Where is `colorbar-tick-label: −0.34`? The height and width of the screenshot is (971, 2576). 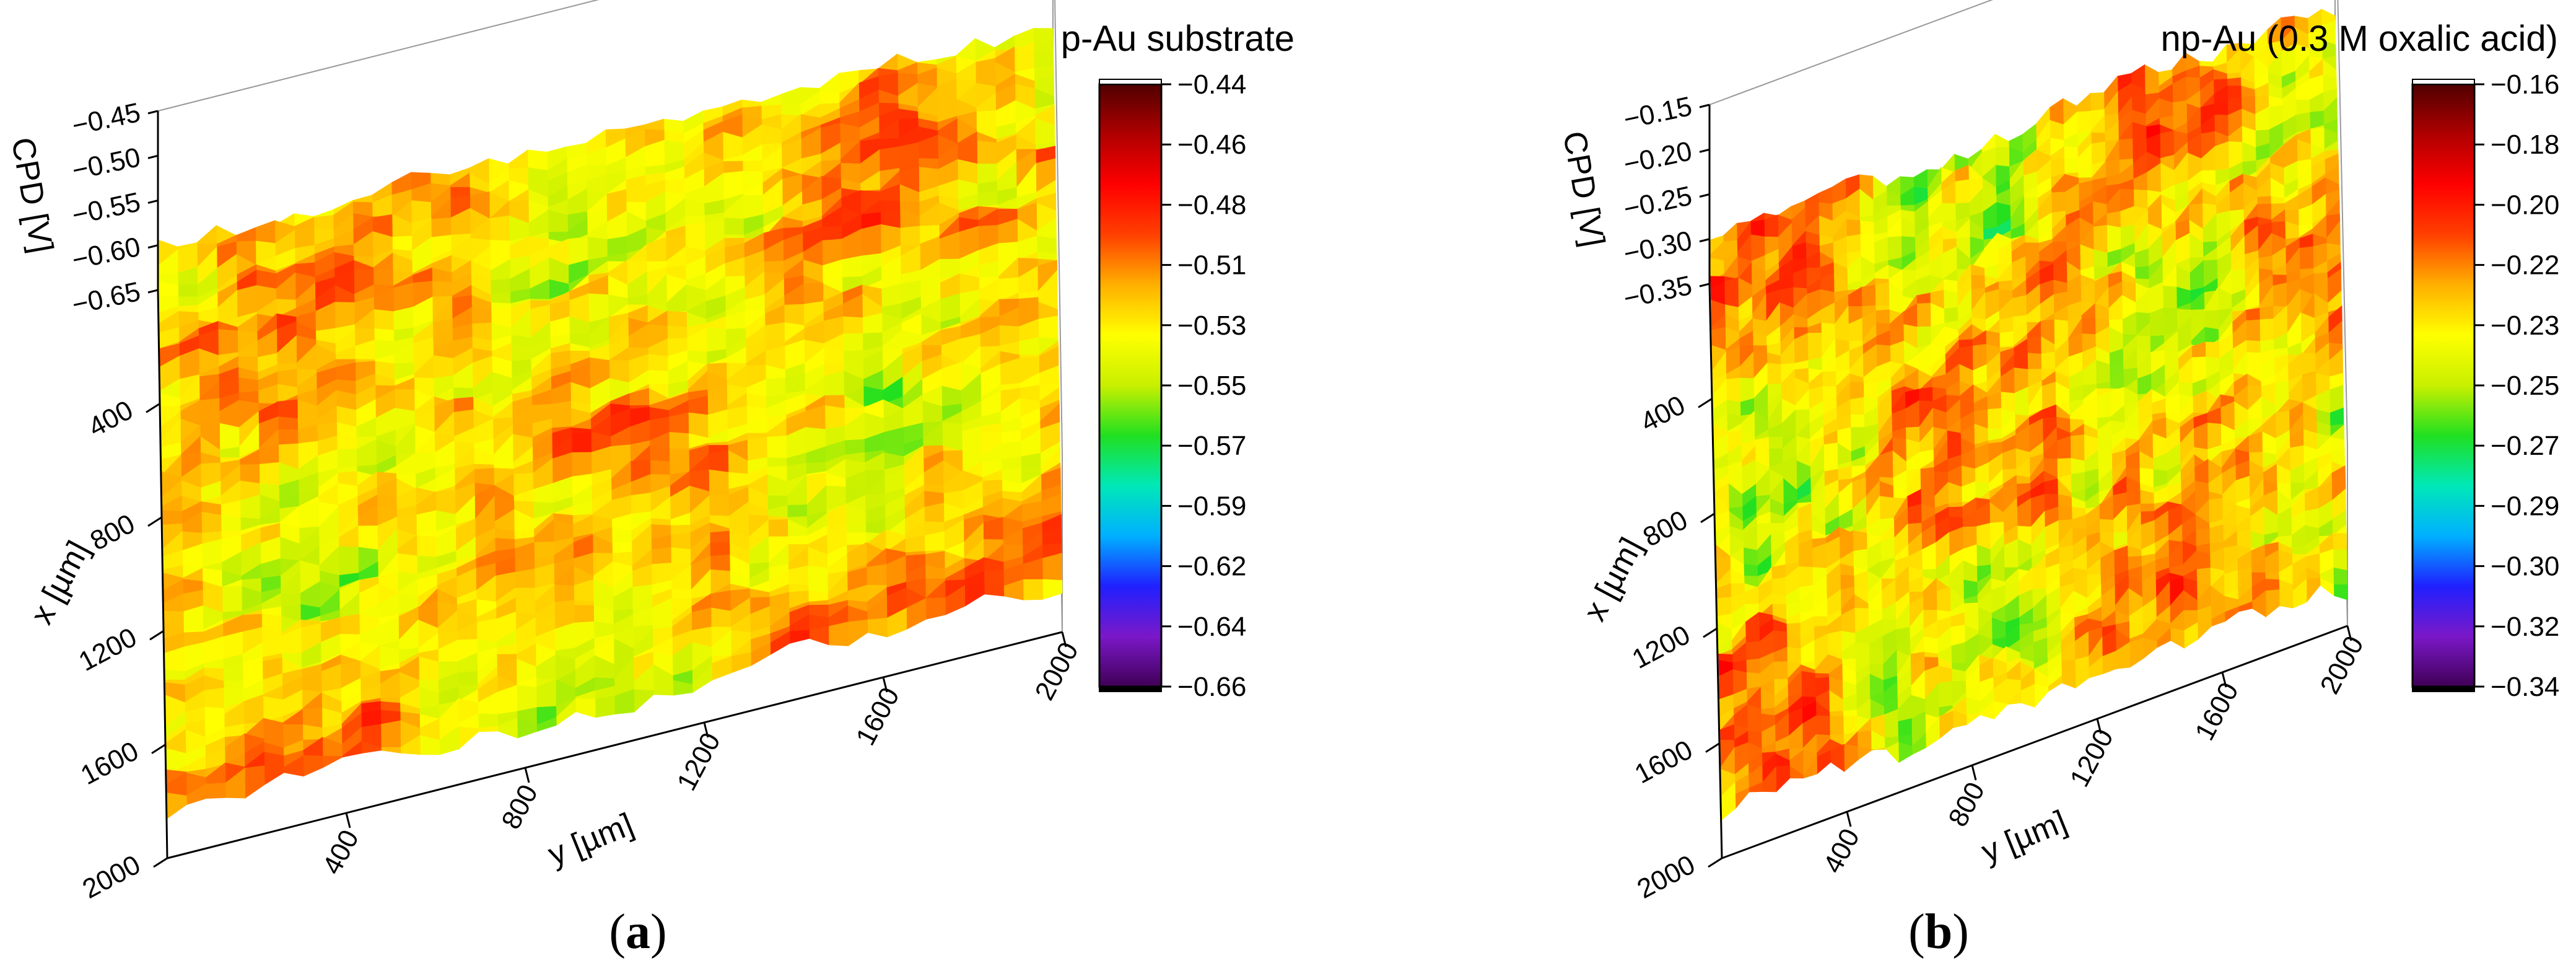 colorbar-tick-label: −0.34 is located at coordinates (2525, 687).